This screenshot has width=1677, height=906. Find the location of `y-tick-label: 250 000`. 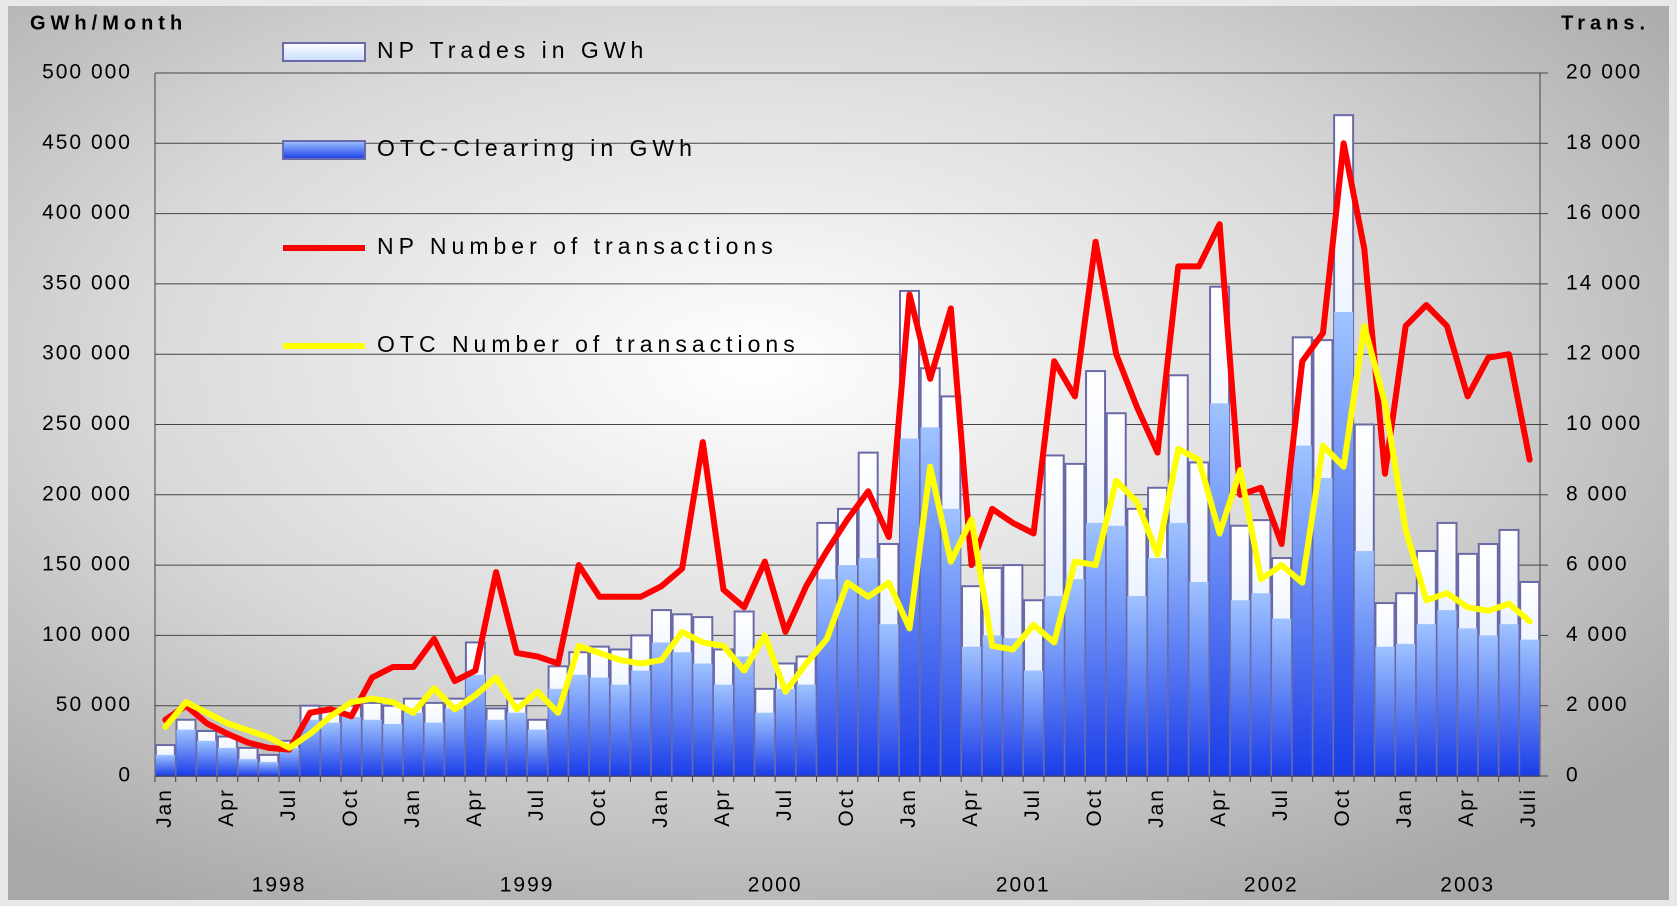

y-tick-label: 250 000 is located at coordinates (87, 423).